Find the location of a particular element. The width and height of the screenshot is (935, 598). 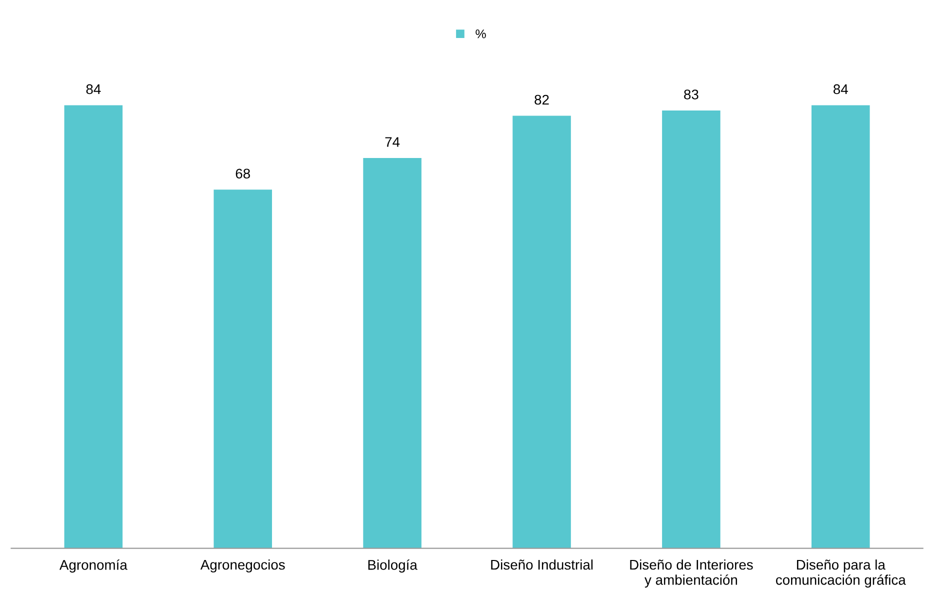

x-tick-label: Agronegocios is located at coordinates (242, 565).